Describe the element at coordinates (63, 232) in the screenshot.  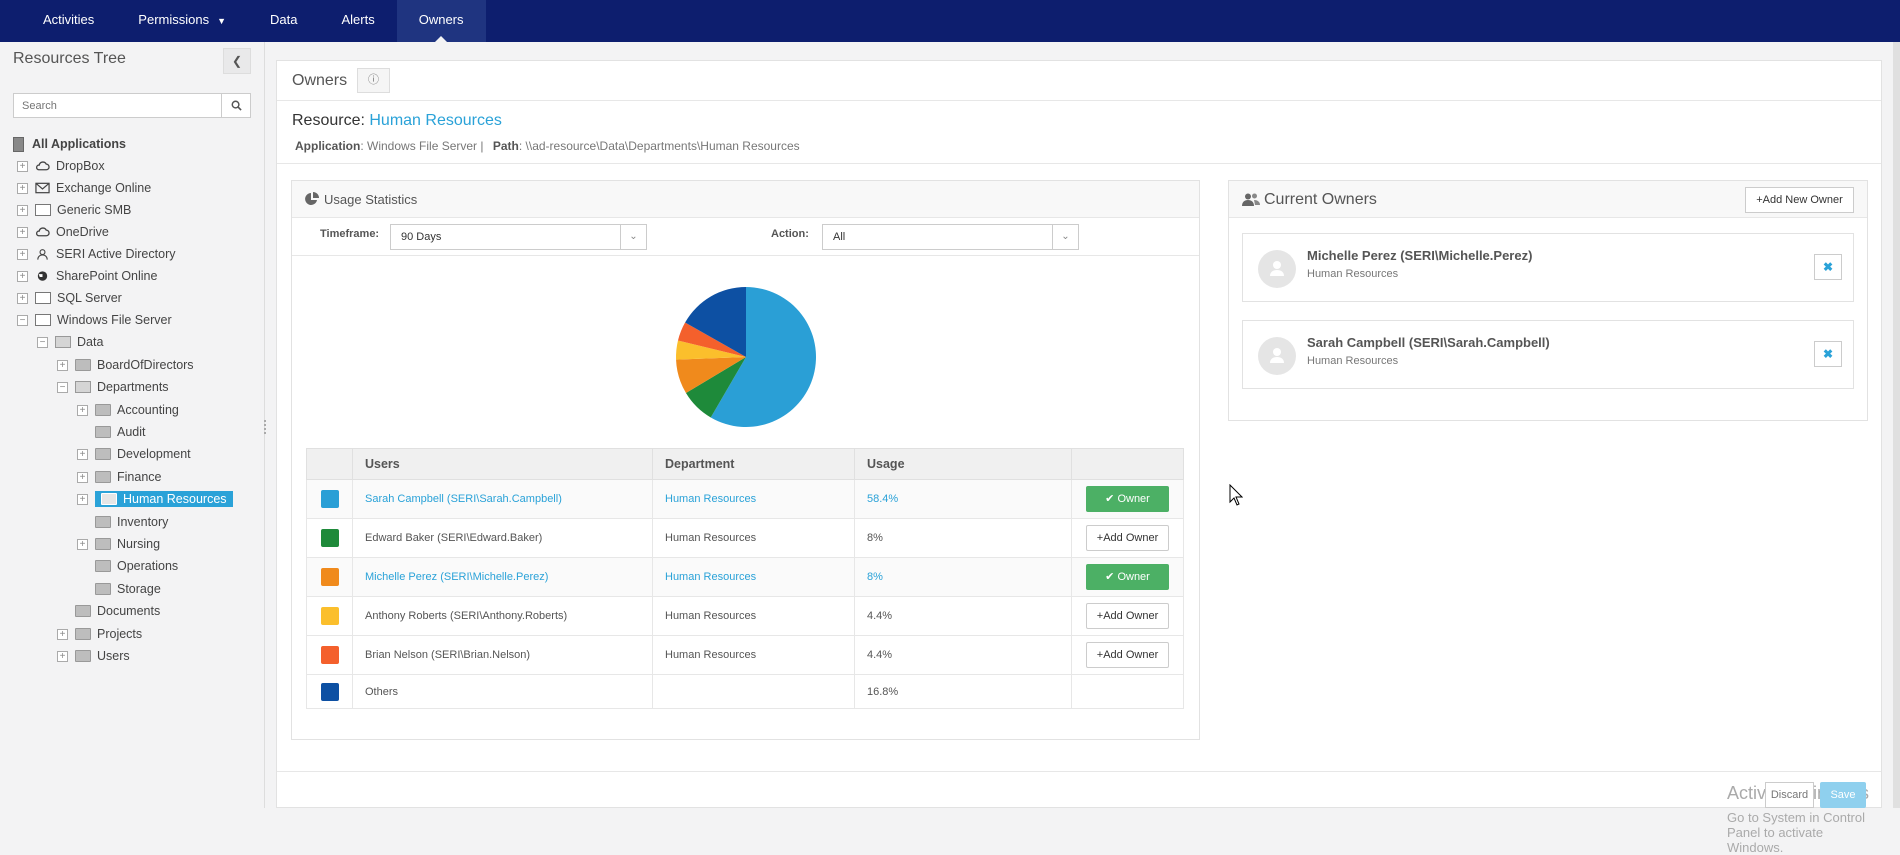
I see `tree-item-onedrive: + OneDrive` at that location.